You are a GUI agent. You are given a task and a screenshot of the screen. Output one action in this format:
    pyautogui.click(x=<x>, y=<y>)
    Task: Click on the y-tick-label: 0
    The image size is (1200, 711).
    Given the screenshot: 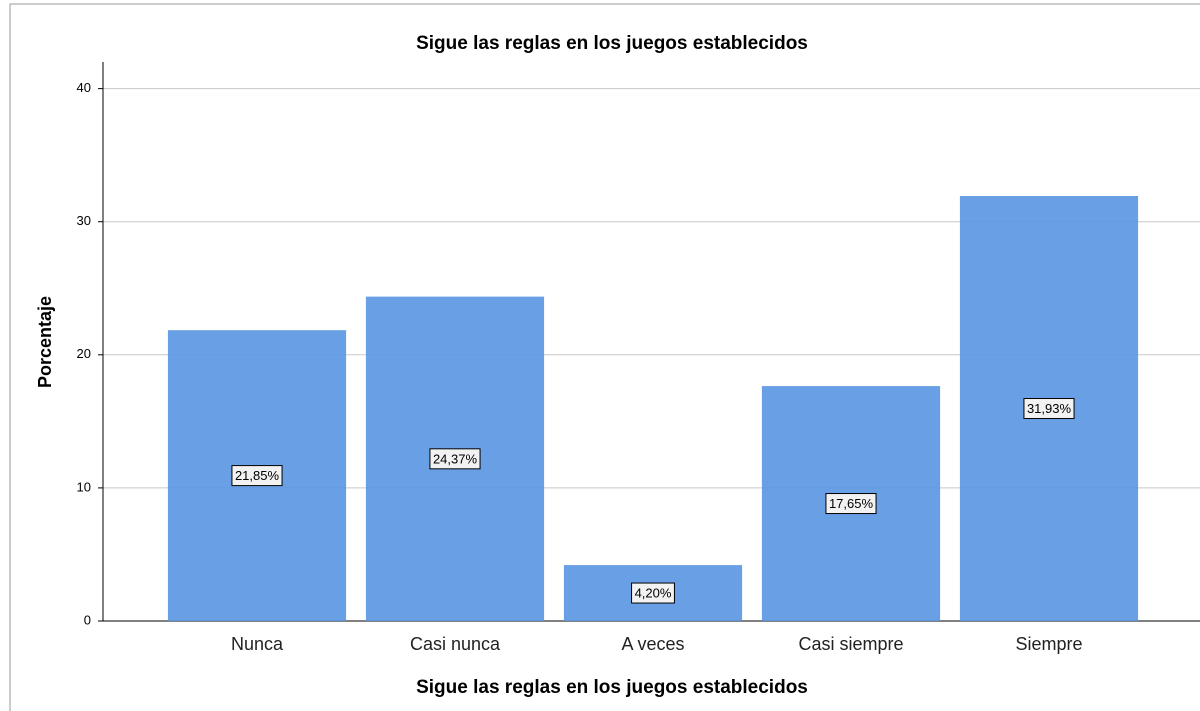 What is the action you would take?
    pyautogui.click(x=87, y=619)
    